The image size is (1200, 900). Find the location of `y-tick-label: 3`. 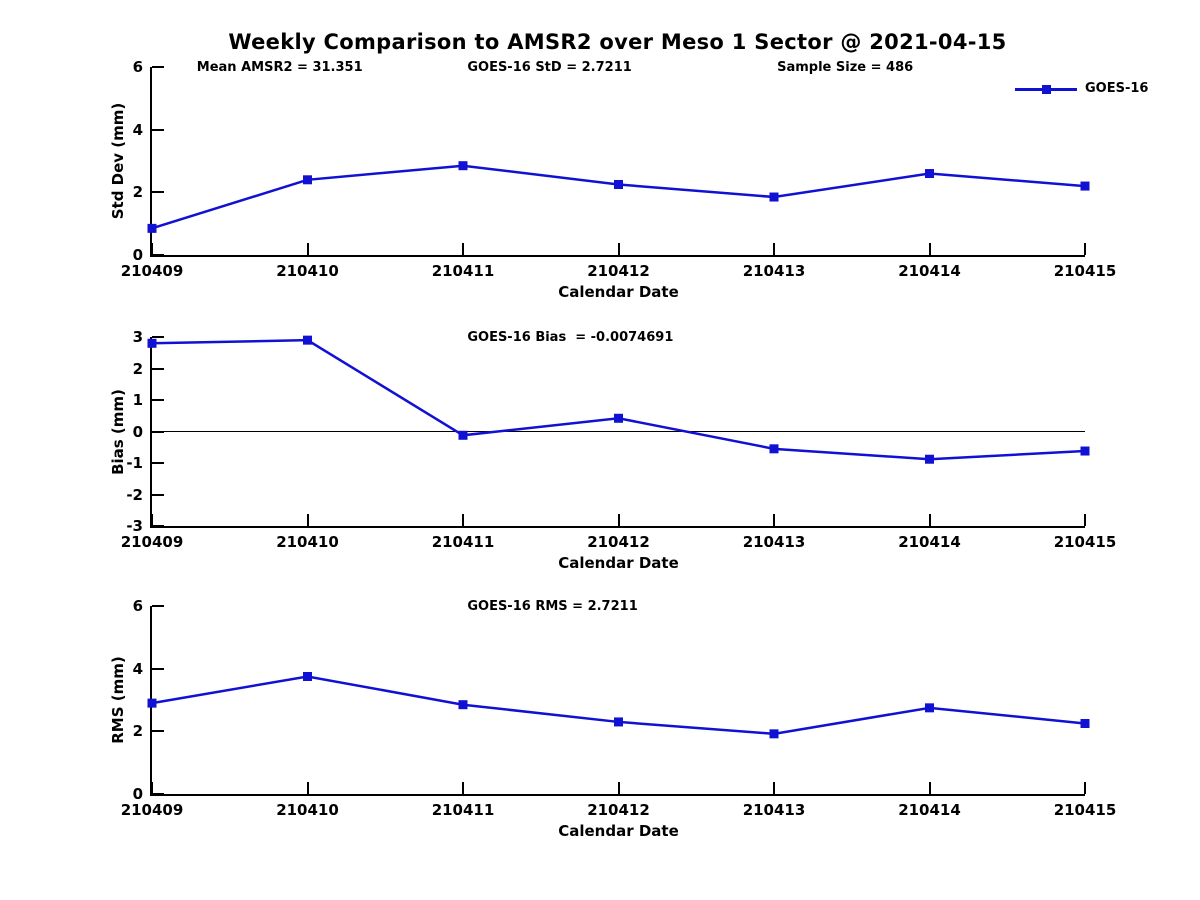

y-tick-label: 3 is located at coordinates (137, 337).